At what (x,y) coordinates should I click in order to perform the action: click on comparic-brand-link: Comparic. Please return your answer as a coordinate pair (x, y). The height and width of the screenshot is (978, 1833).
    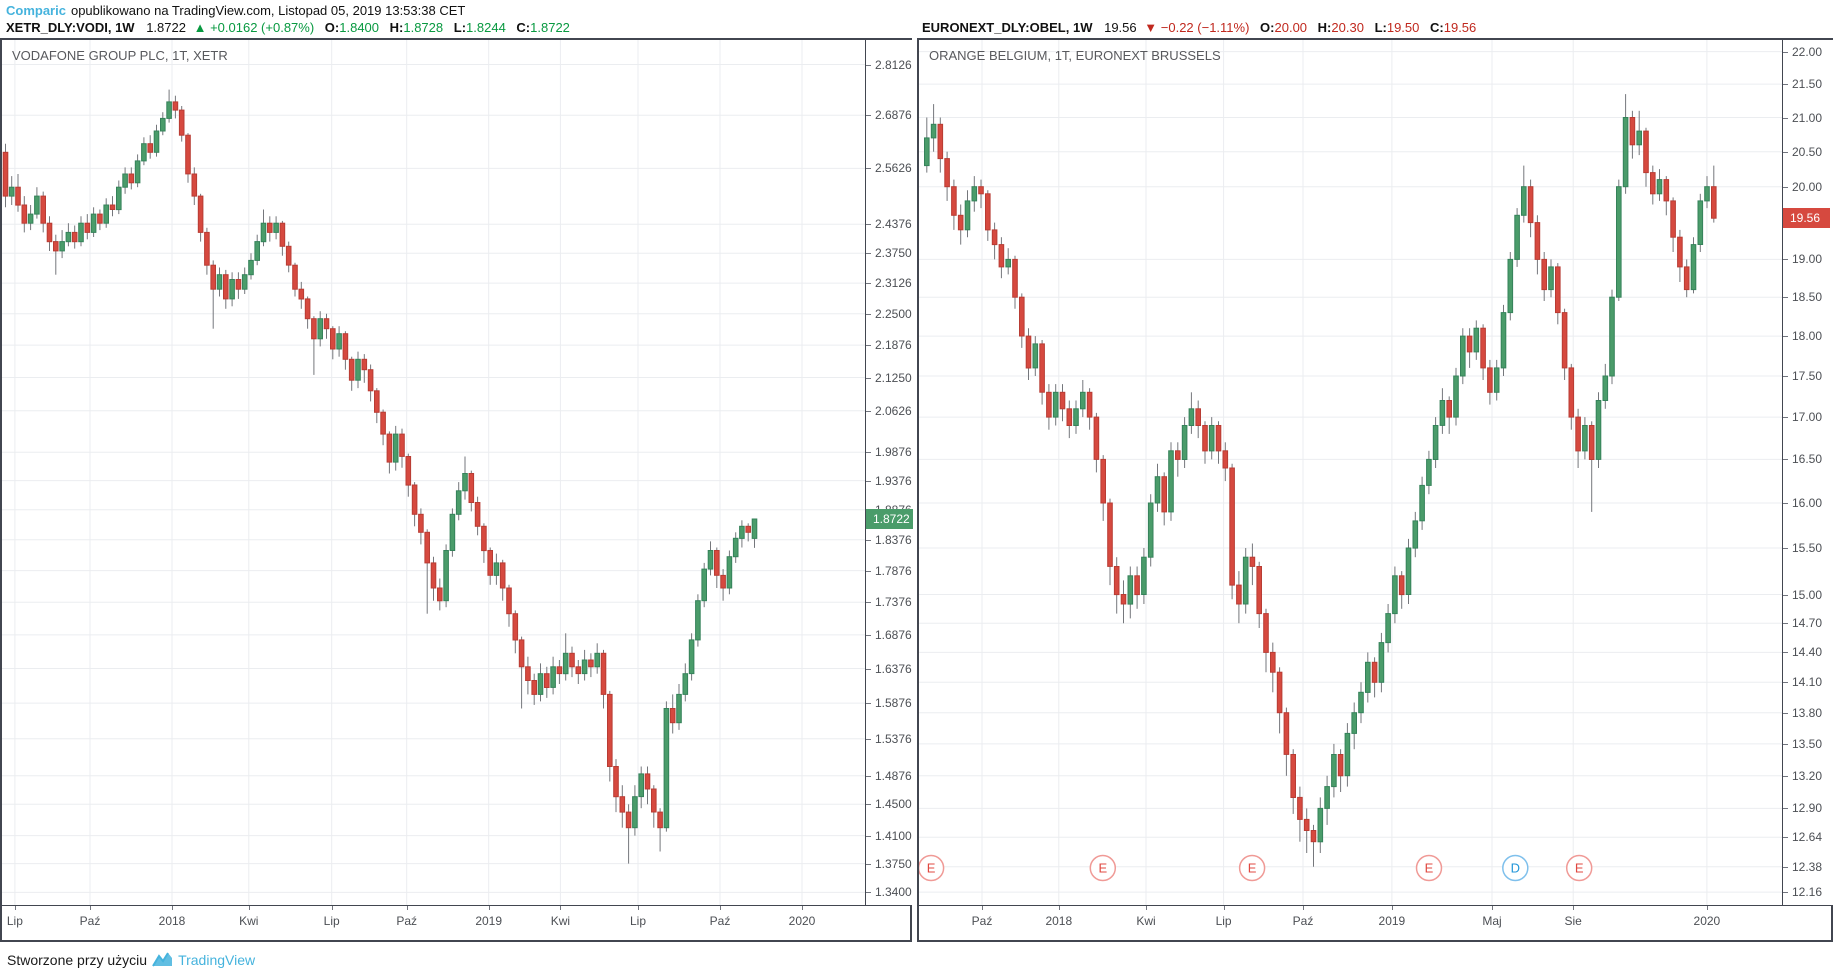
    Looking at the image, I should click on (36, 10).